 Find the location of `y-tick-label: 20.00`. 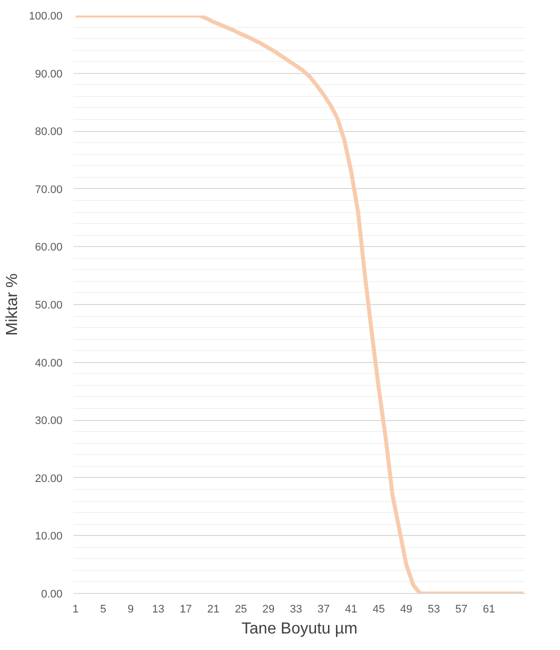

y-tick-label: 20.00 is located at coordinates (48, 478).